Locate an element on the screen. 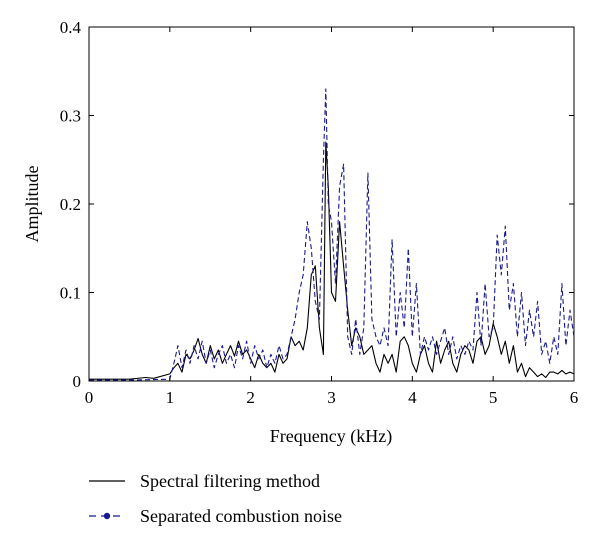  y-tick-label: 0.1 is located at coordinates (70, 293).